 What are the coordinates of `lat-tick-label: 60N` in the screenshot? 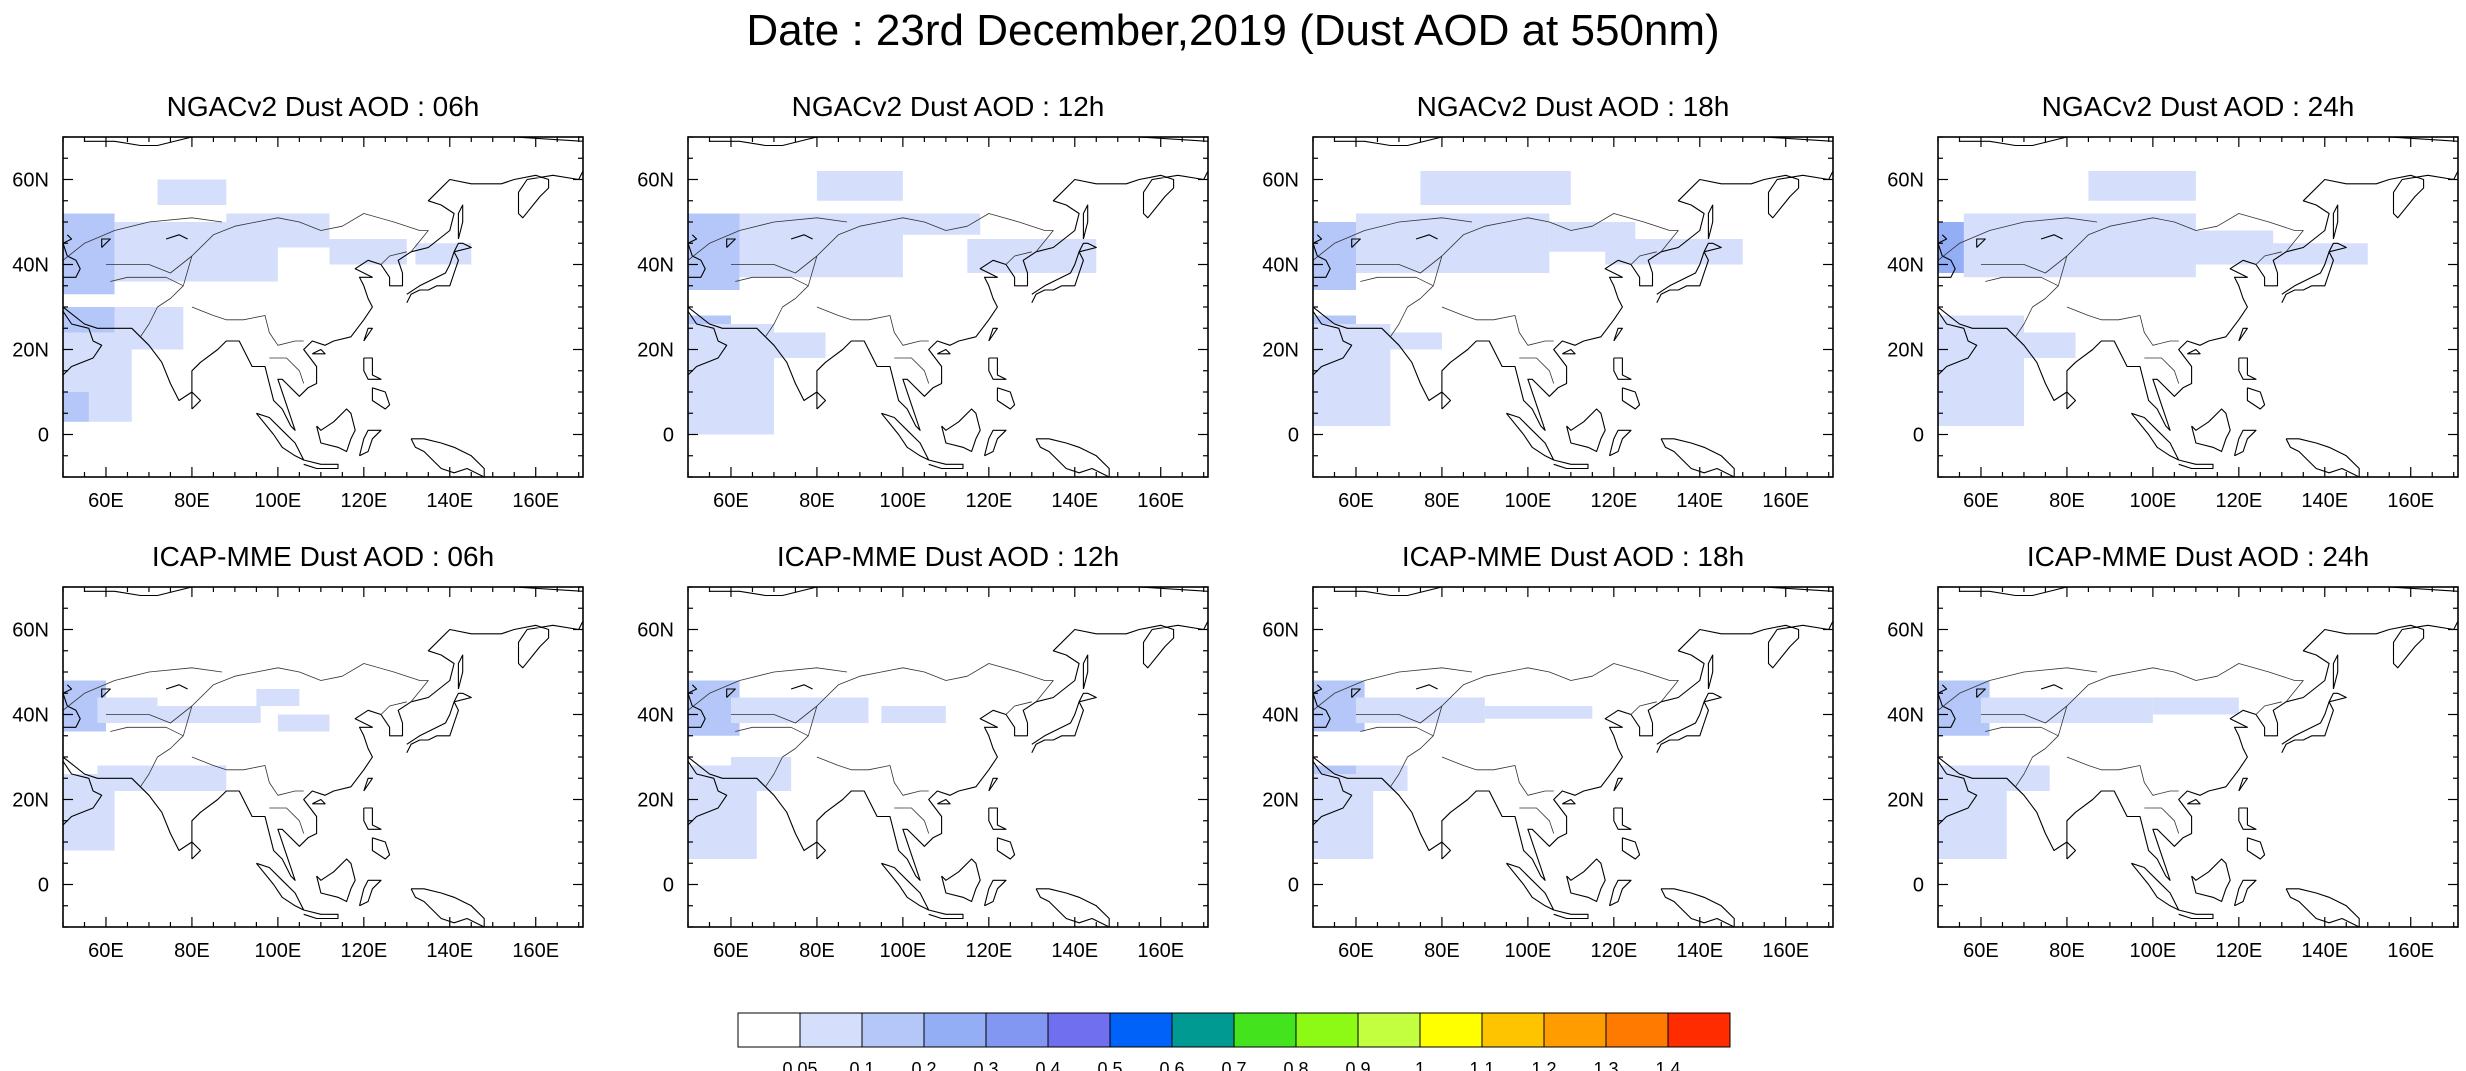 It's located at (1280, 631).